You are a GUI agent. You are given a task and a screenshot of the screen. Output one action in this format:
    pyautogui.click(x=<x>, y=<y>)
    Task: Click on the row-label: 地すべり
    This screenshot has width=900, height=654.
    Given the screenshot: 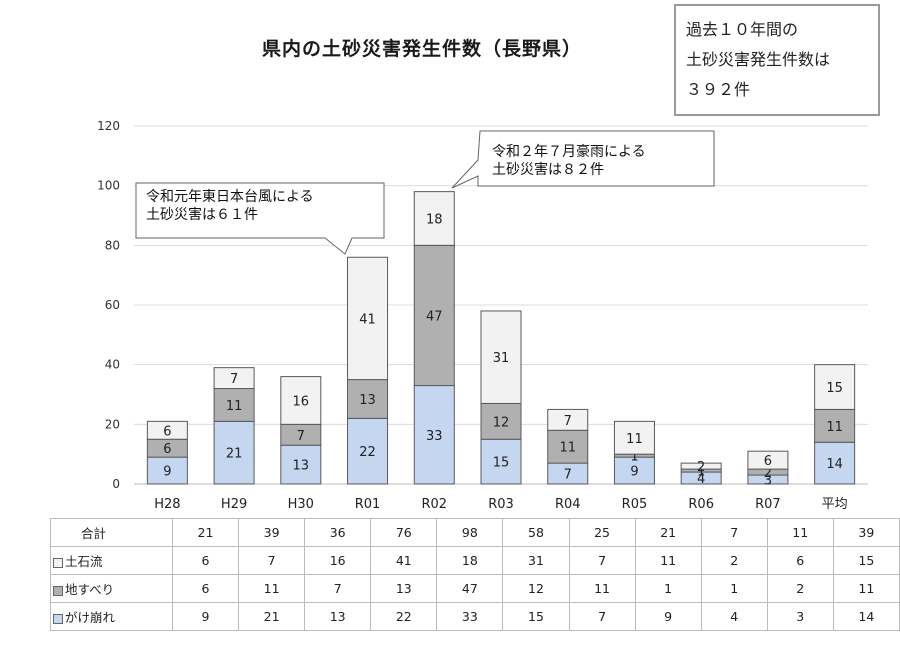 What is the action you would take?
    pyautogui.click(x=111, y=588)
    